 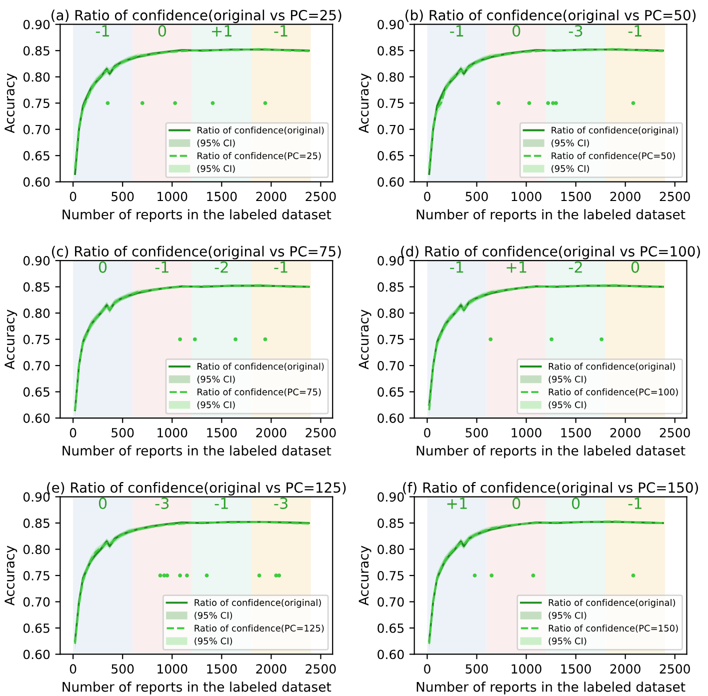 I want to click on chart-title: (e) Ratio of confidence(original vs PC=125), so click(x=196, y=489).